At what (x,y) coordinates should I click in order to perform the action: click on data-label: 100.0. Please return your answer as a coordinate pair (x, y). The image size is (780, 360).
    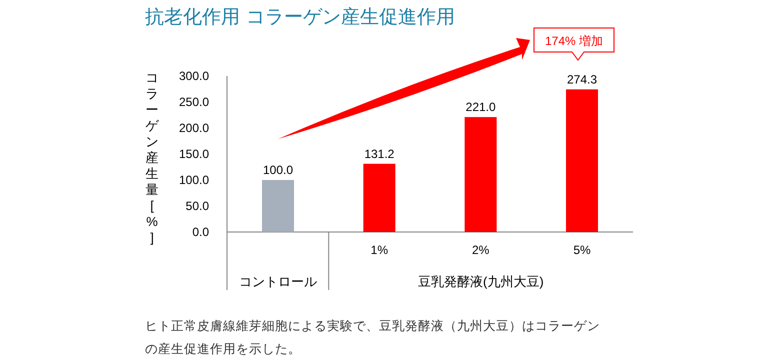
    Looking at the image, I should click on (278, 170).